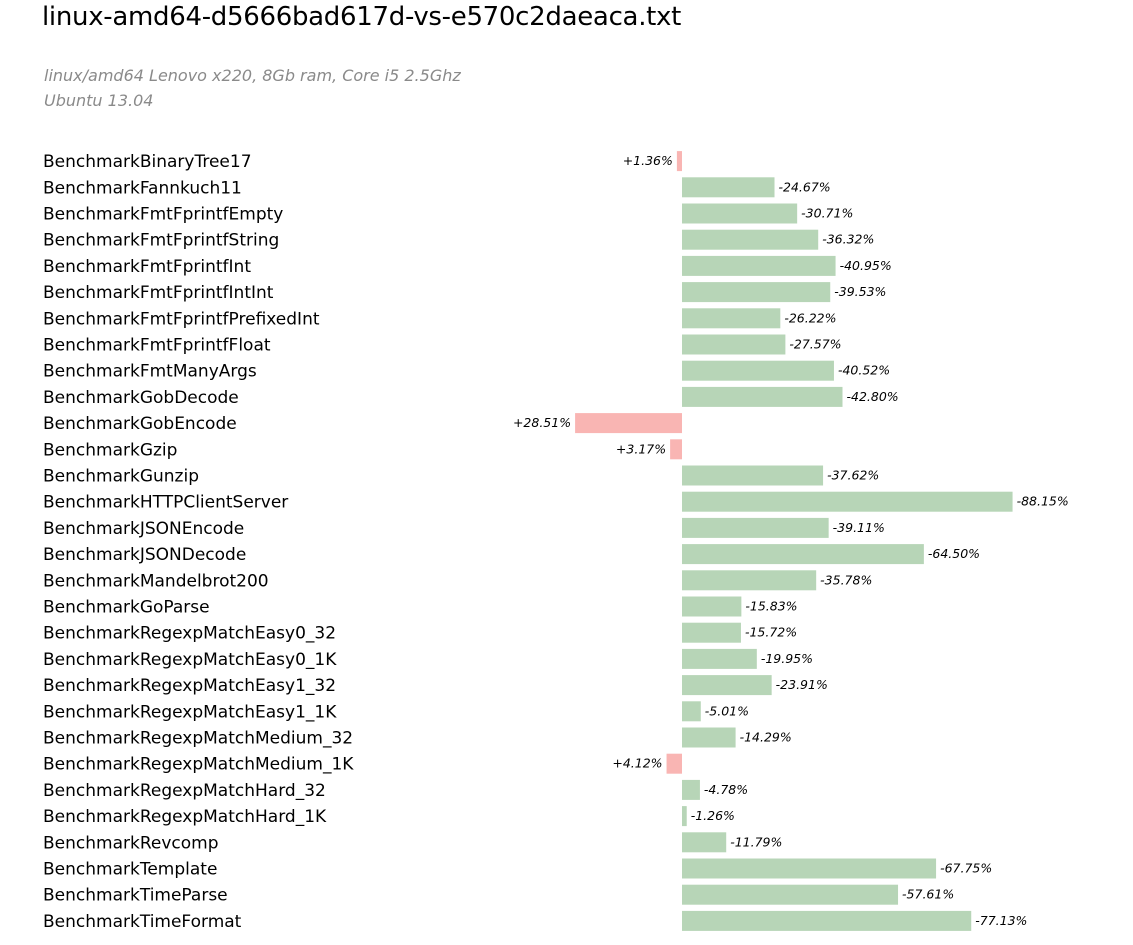 Image resolution: width=1133 pixels, height=945 pixels. Describe the element at coordinates (147, 162) in the screenshot. I see `category-label: BenchmarkBinaryTree17` at that location.